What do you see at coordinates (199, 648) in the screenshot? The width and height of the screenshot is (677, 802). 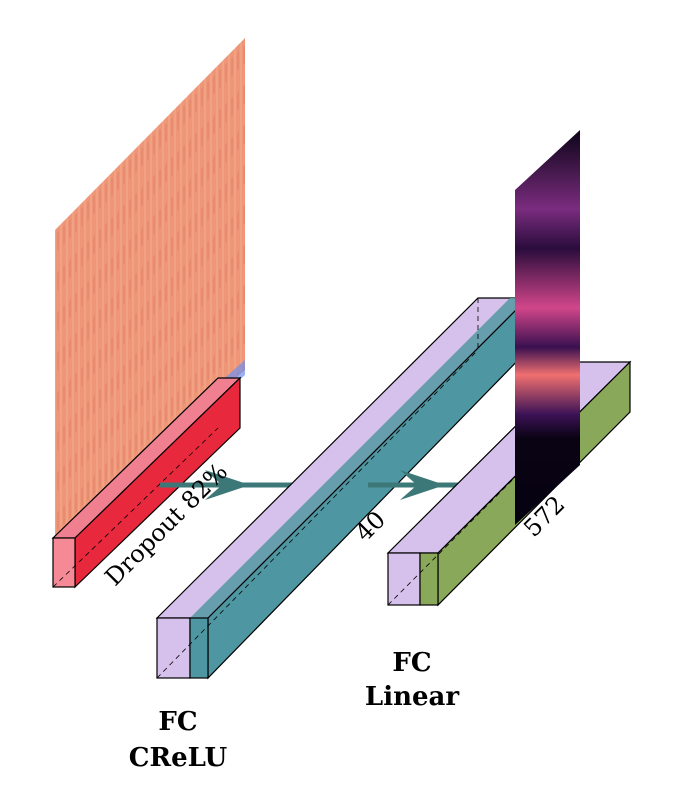 I see `bar-front-teal` at bounding box center [199, 648].